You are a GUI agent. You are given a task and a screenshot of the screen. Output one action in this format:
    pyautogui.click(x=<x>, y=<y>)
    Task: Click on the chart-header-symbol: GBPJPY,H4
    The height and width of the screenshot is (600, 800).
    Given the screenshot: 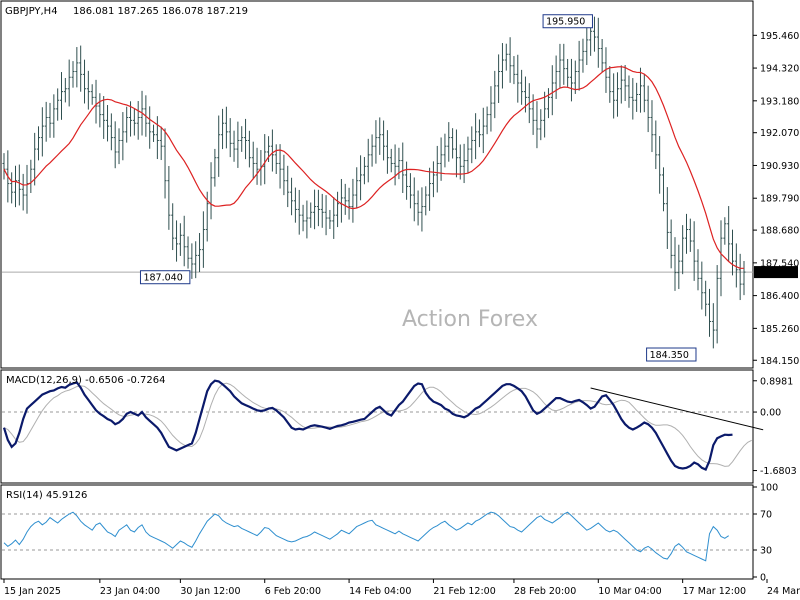 What is the action you would take?
    pyautogui.click(x=31, y=11)
    